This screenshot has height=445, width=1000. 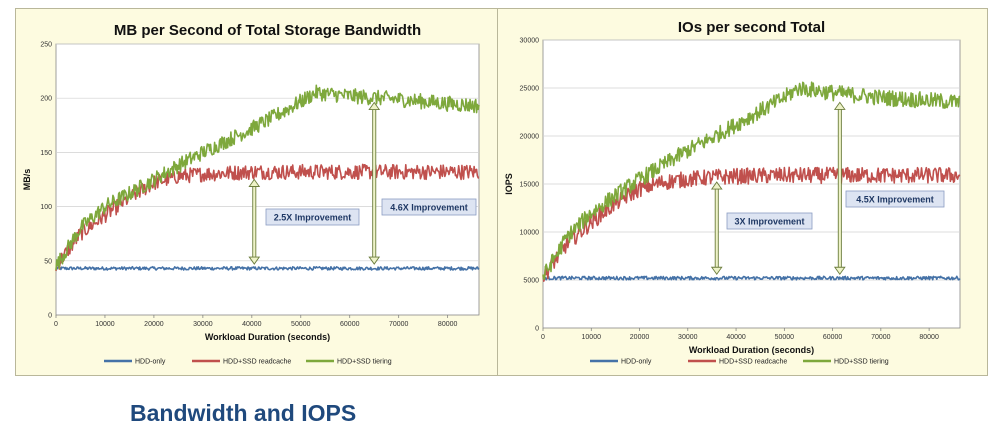 I want to click on chart-title: IOs per second Total, so click(x=751, y=27).